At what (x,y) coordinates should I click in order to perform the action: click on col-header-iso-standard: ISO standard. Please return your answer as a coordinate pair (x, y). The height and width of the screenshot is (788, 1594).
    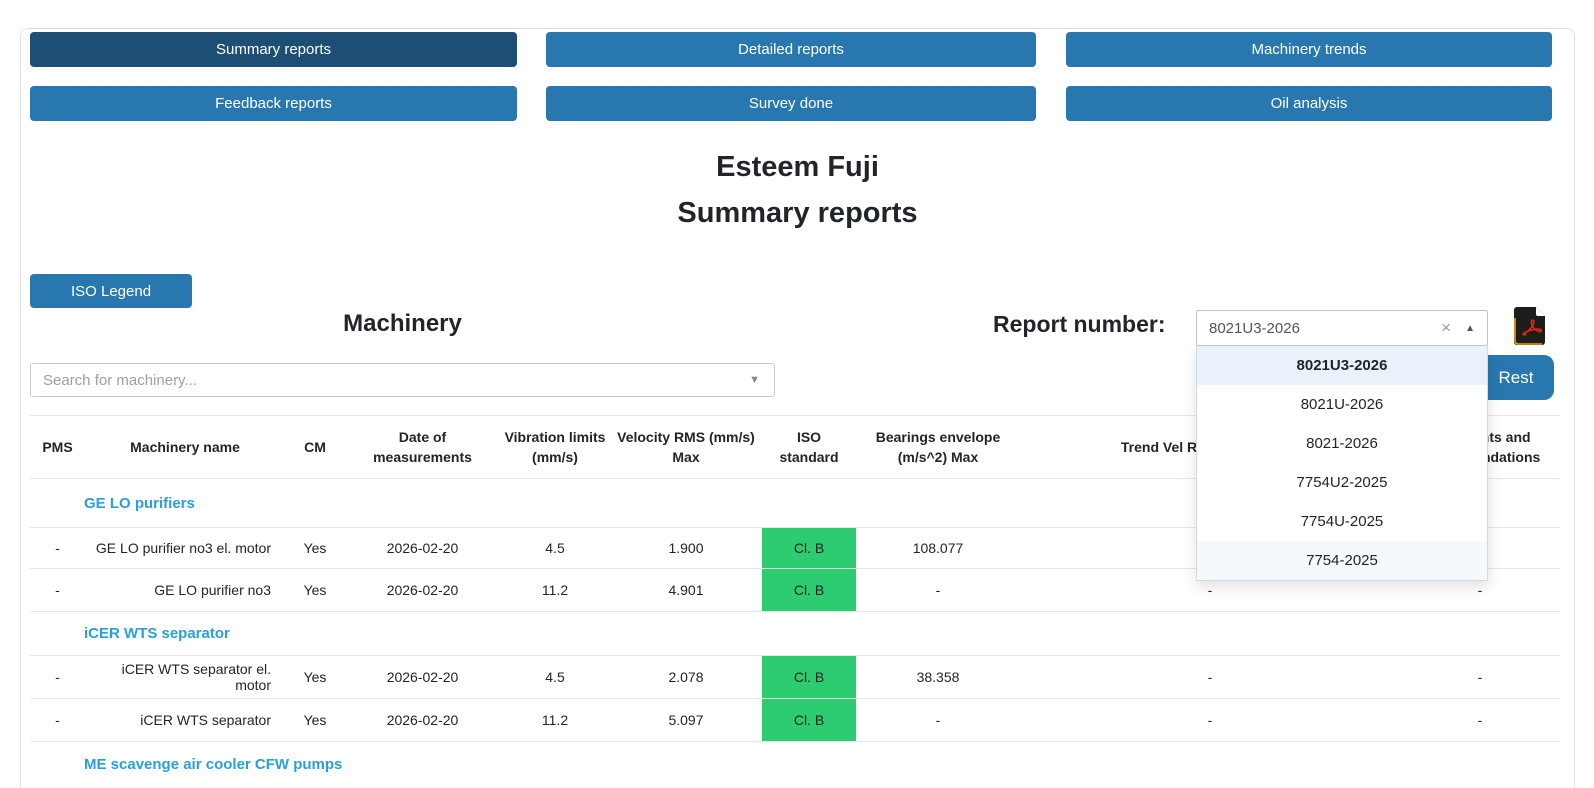
    Looking at the image, I should click on (809, 447).